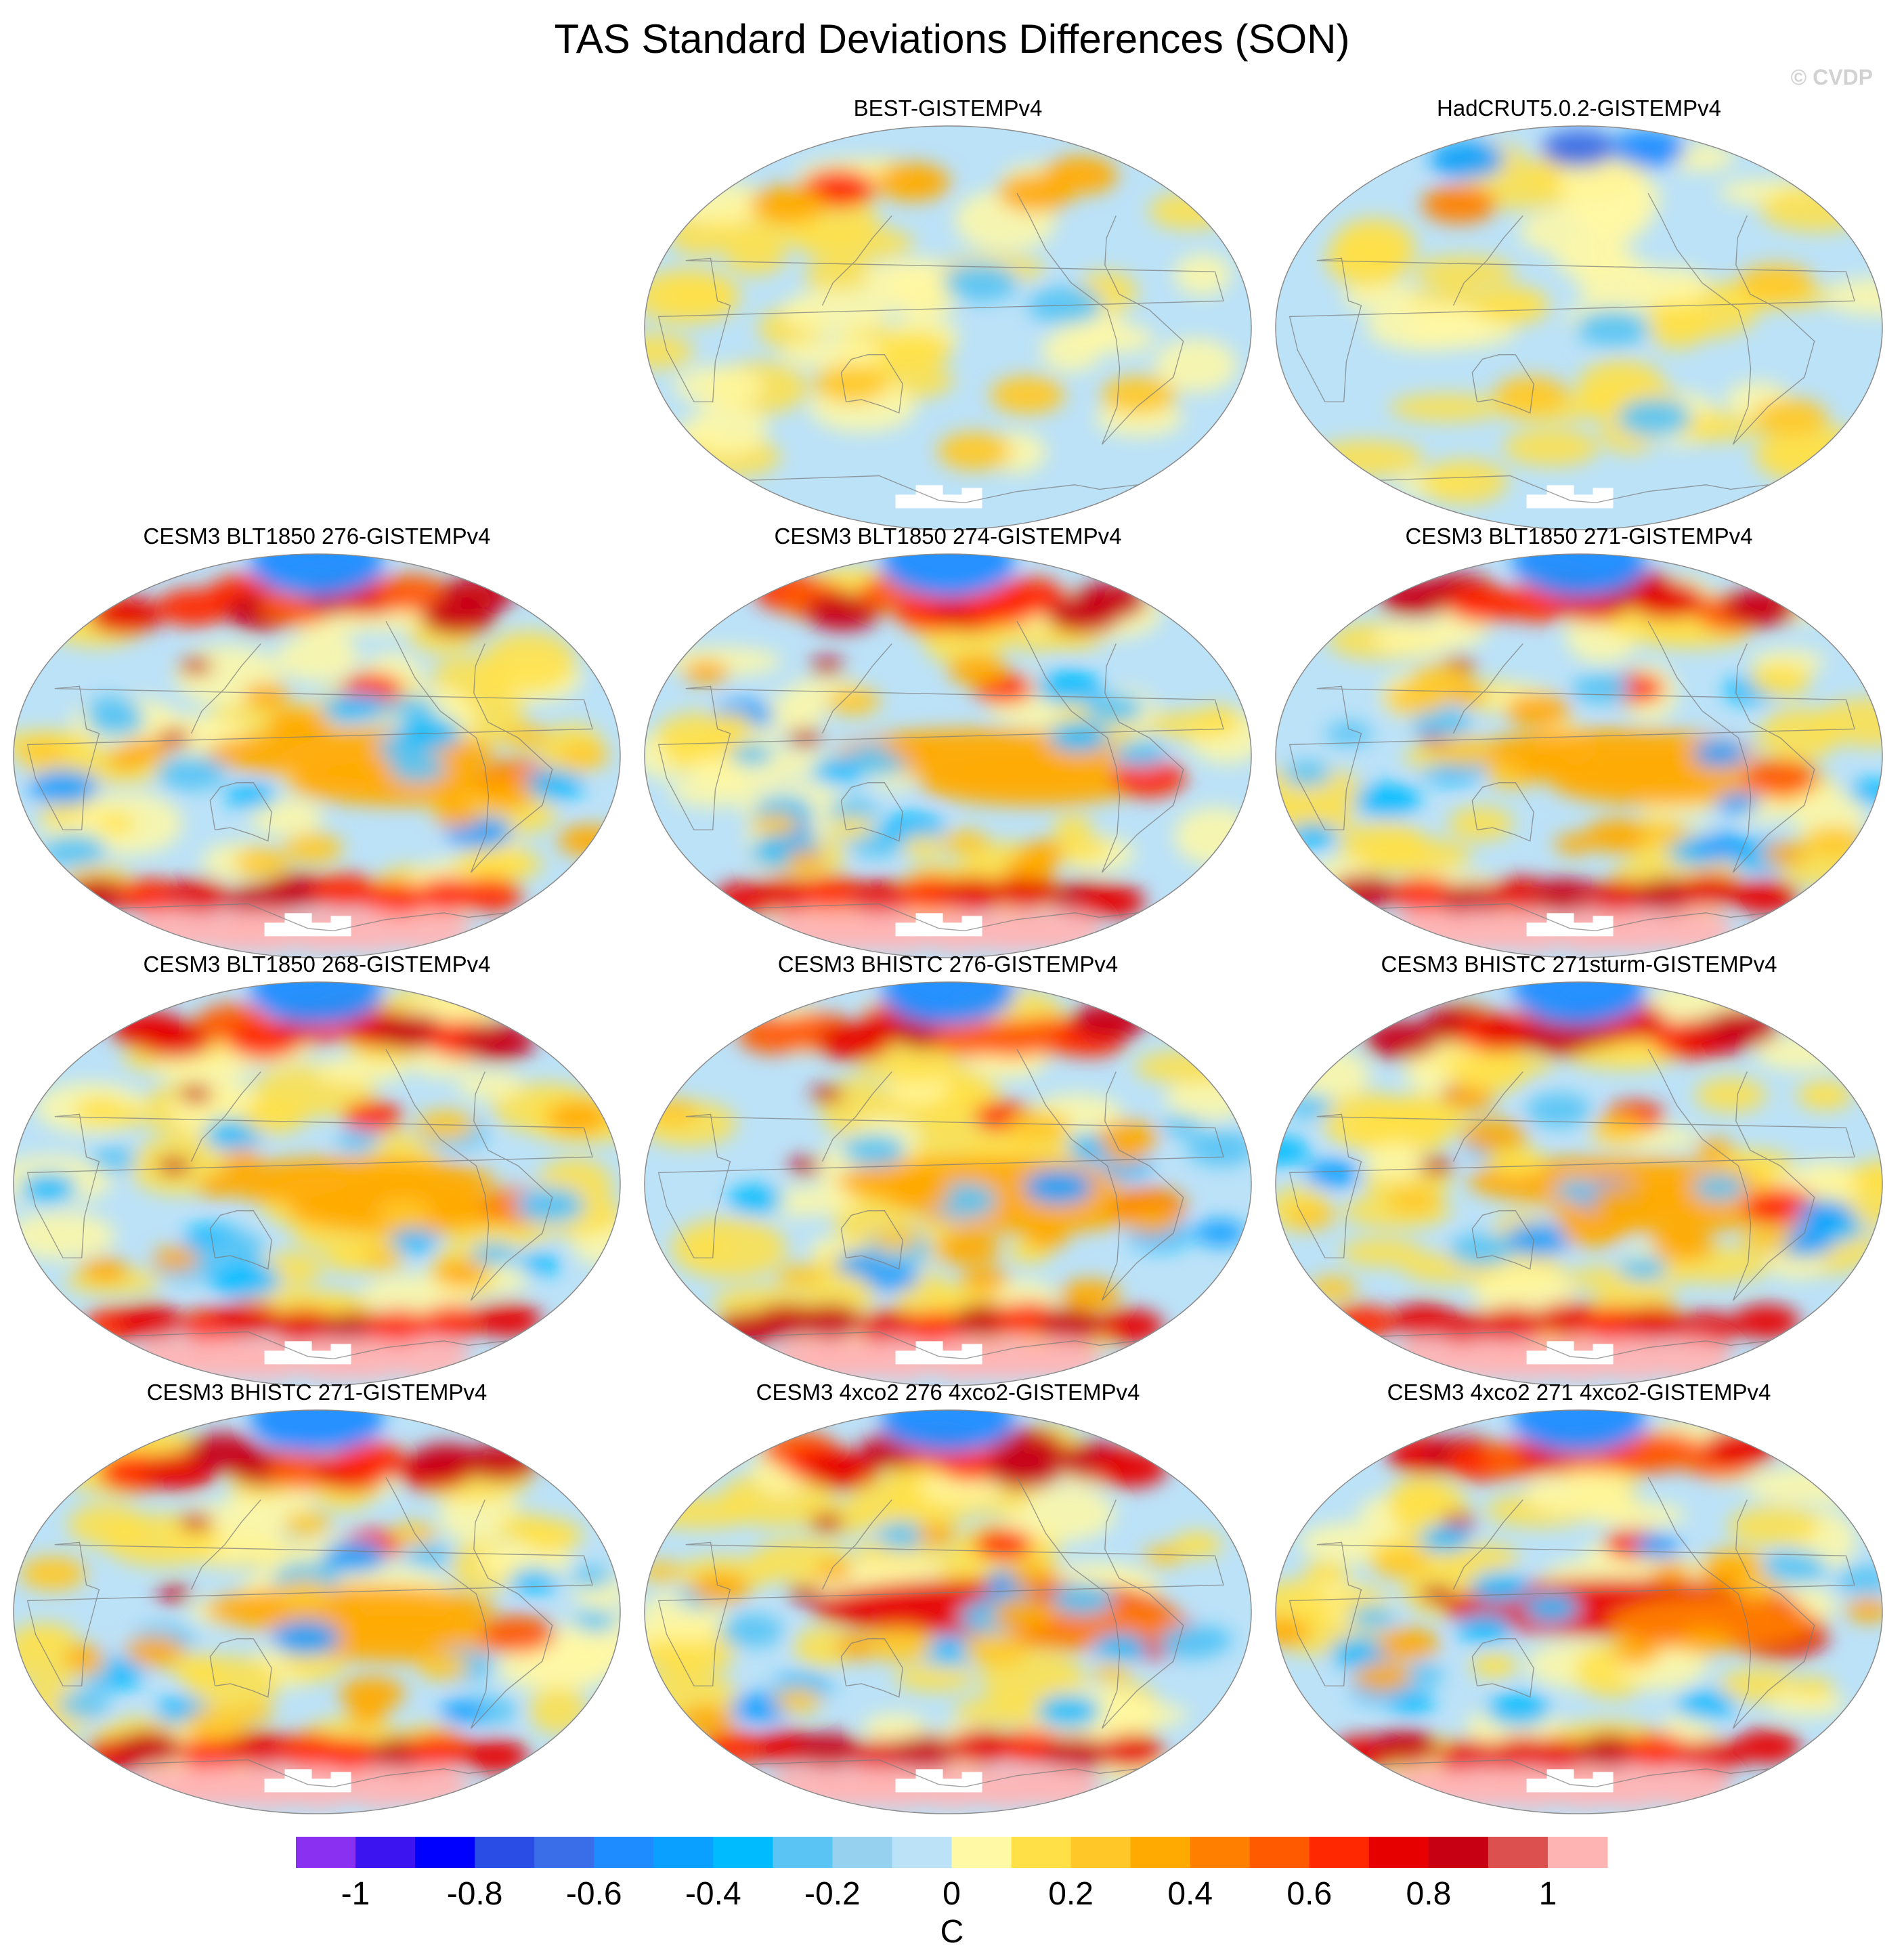  I want to click on map-panel-co2271: CESM3 4xco2 271 4xco2-GISTEMPv4, so click(1579, 1596).